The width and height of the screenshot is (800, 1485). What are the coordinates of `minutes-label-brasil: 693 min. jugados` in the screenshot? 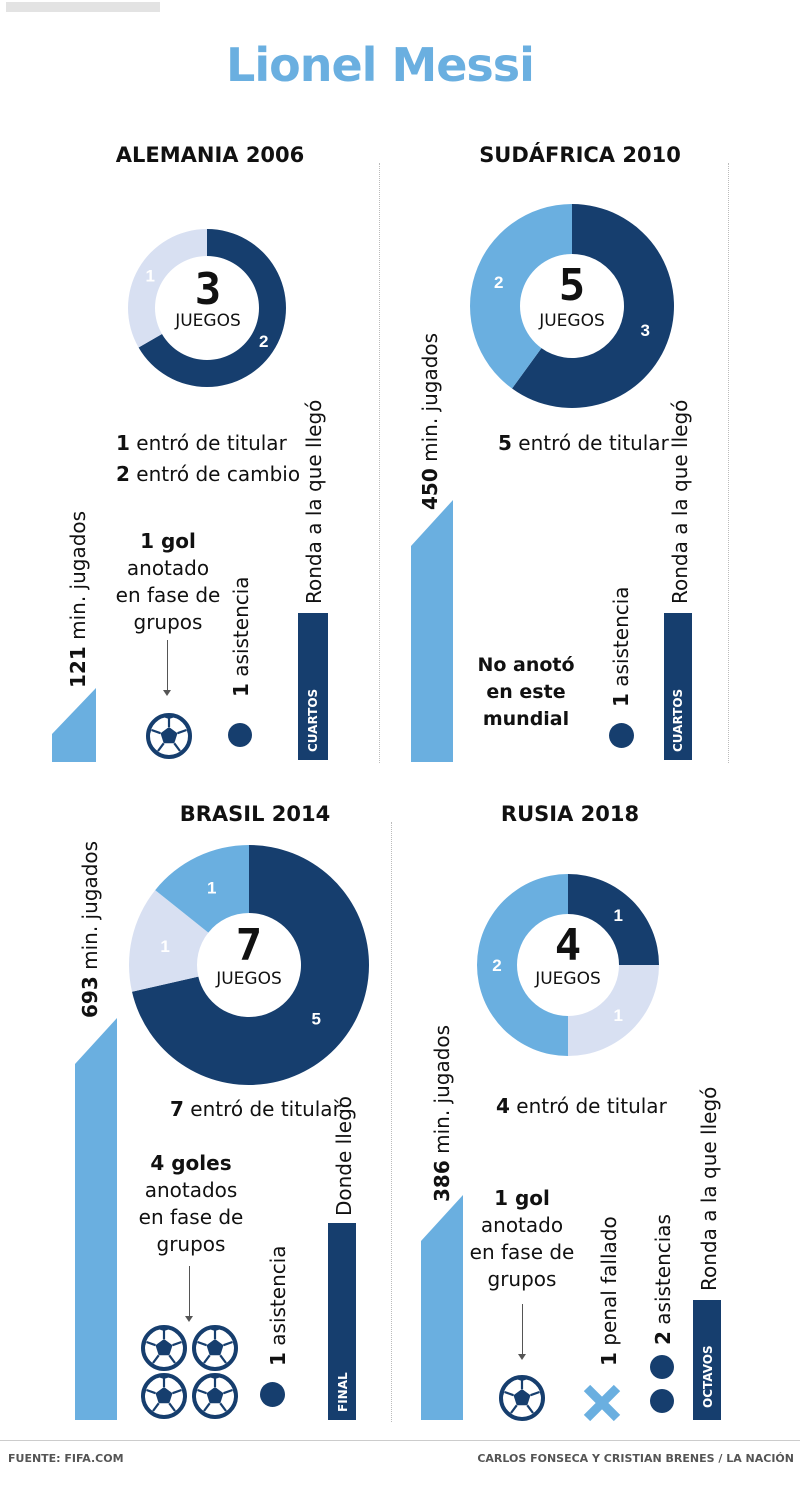 It's located at (90, 929).